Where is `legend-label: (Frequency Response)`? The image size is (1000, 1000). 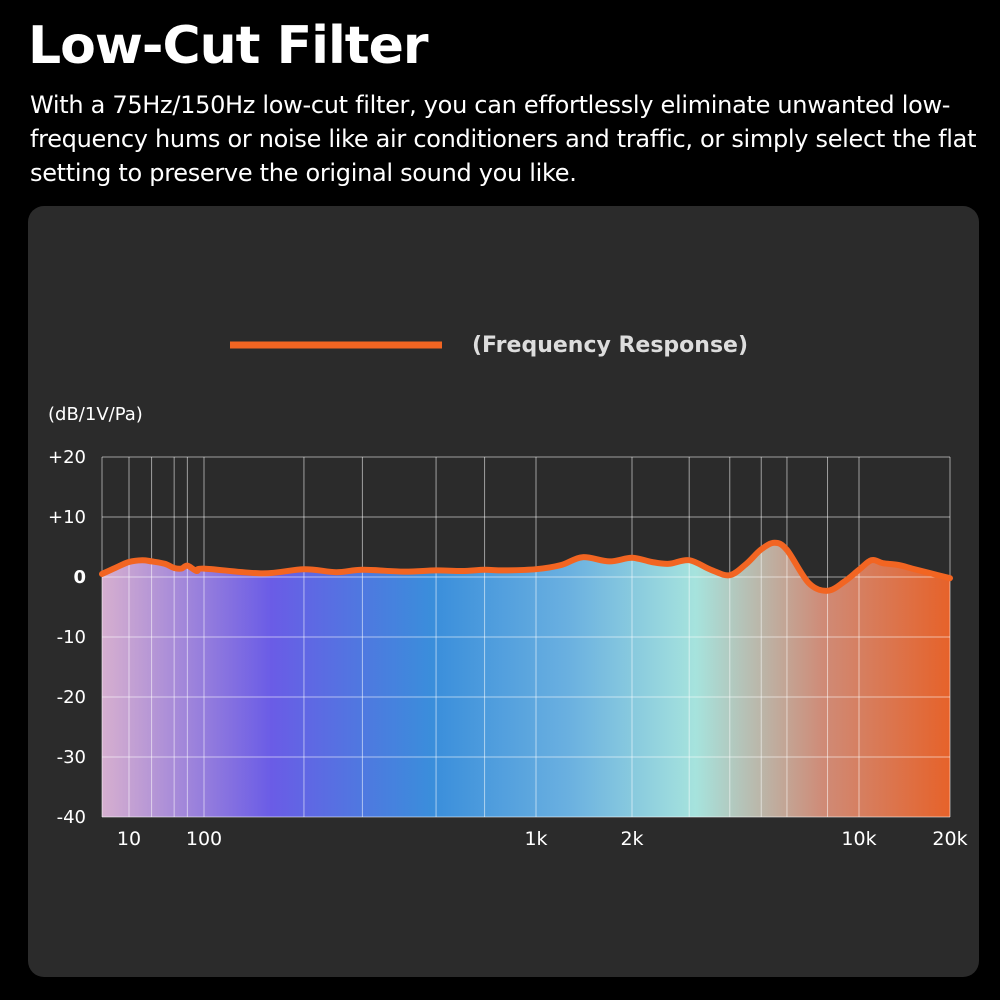
legend-label: (Frequency Response) is located at coordinates (610, 345).